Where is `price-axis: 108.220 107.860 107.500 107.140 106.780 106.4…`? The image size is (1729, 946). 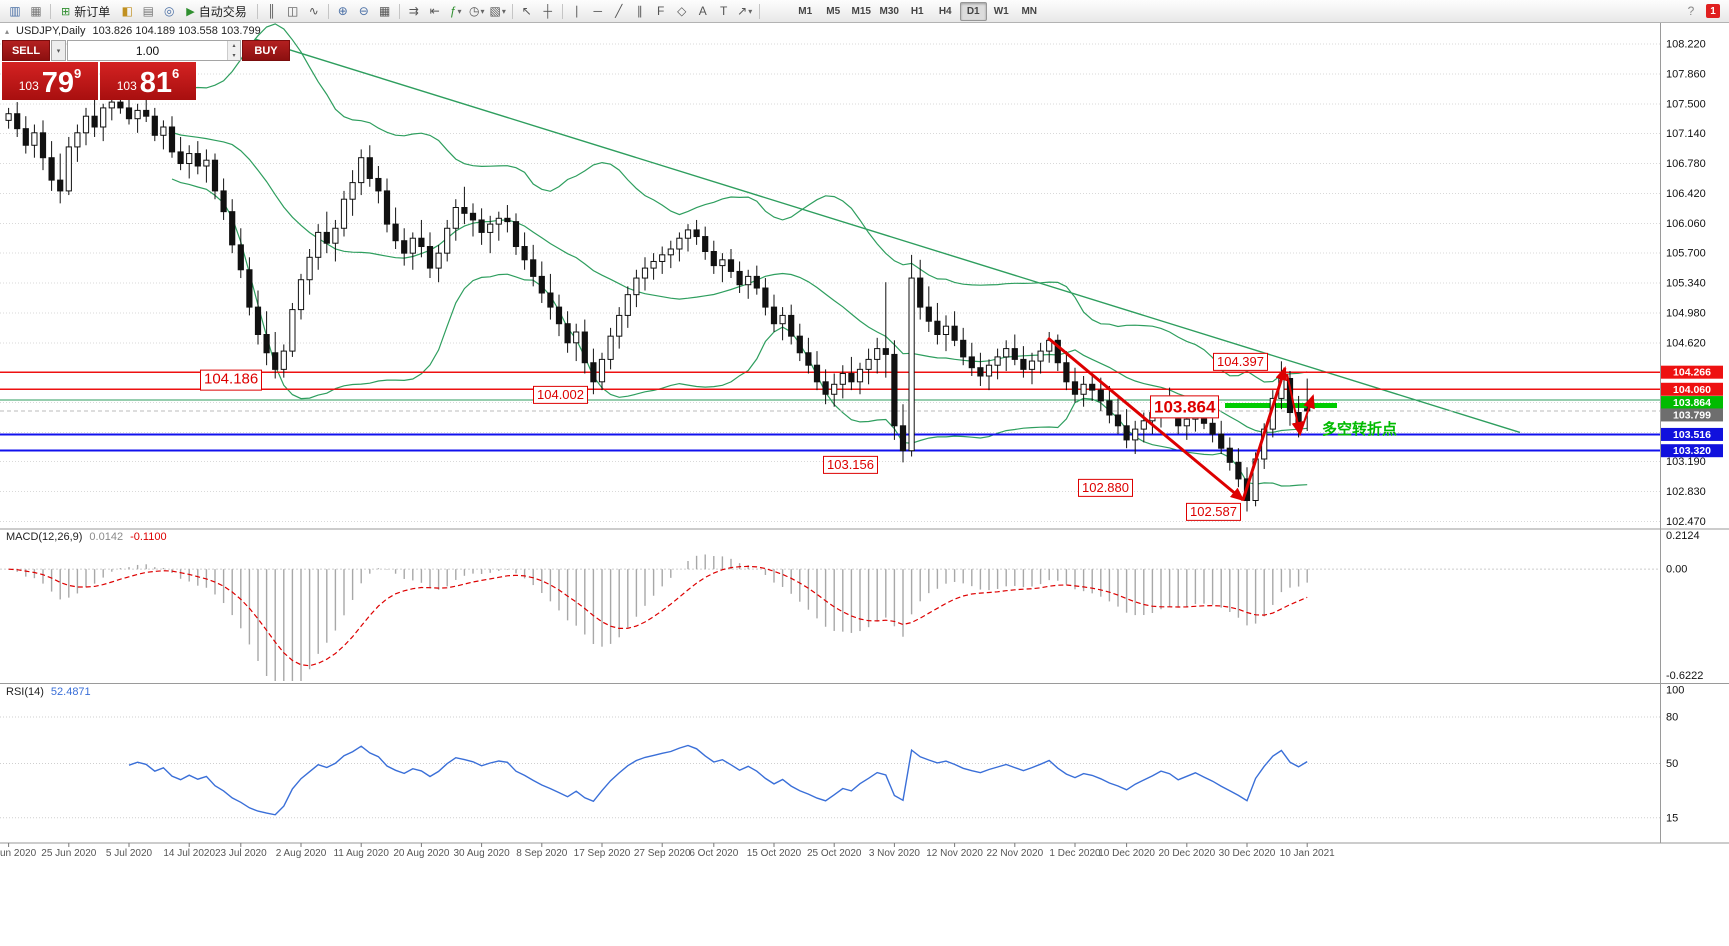 price-axis: 108.220 107.860 107.500 107.140 106.780 106.4… is located at coordinates (1686, 283).